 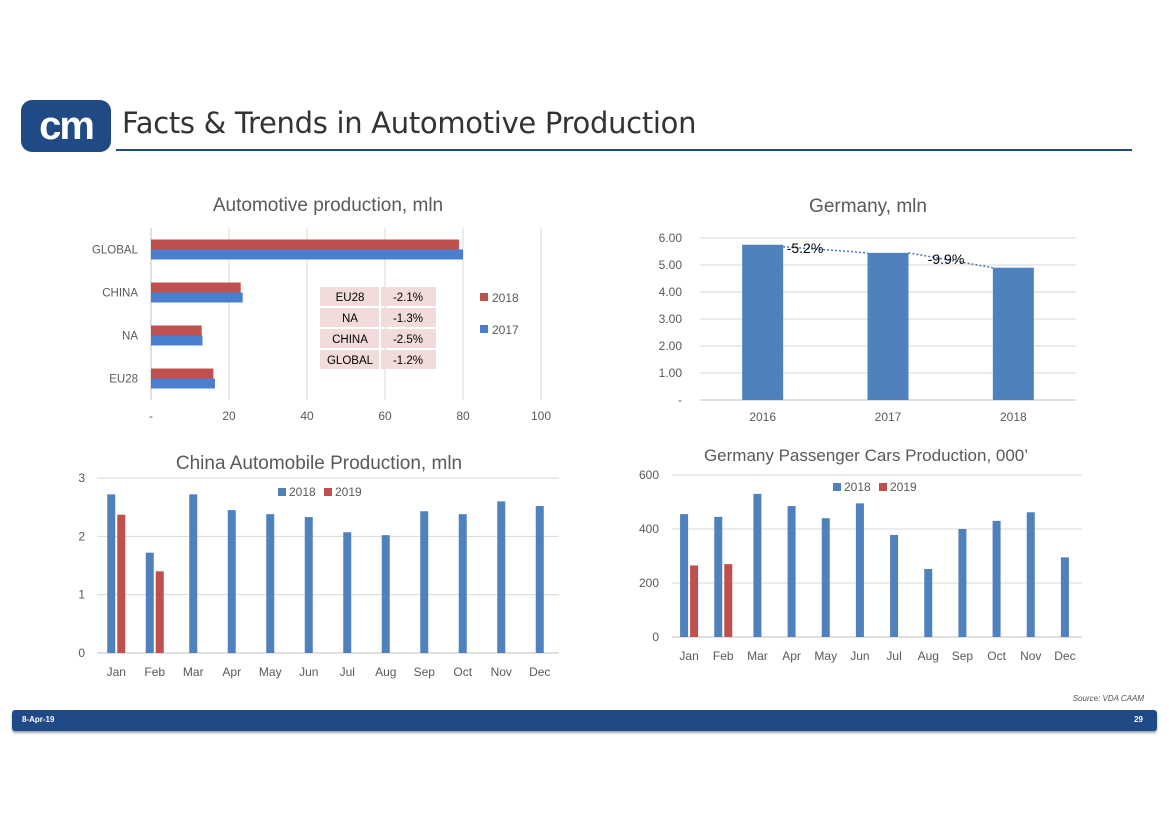 I want to click on x-tick-label: Sep, so click(x=963, y=656).